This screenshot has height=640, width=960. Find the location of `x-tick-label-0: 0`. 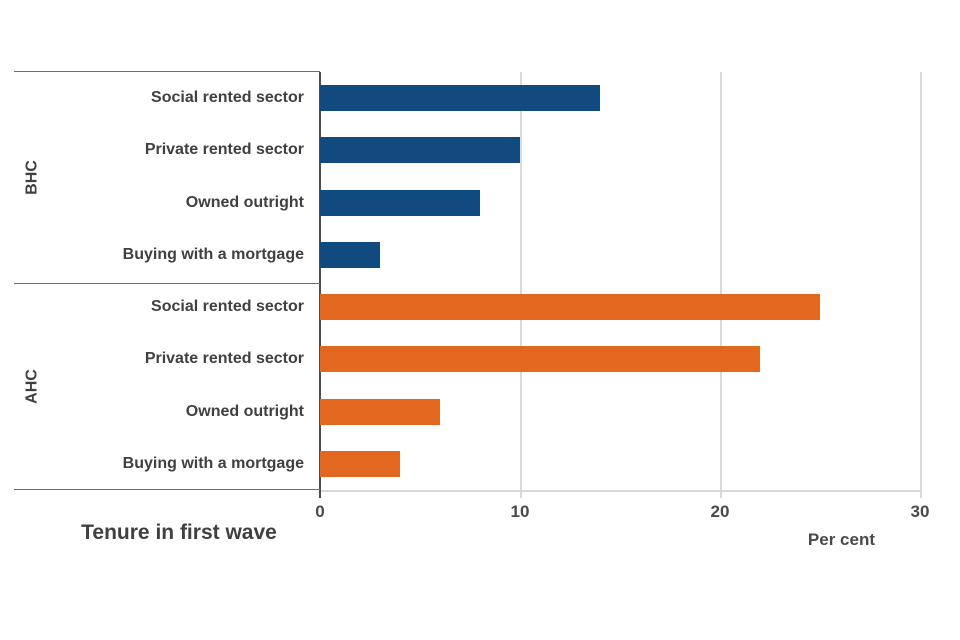

x-tick-label-0: 0 is located at coordinates (320, 511).